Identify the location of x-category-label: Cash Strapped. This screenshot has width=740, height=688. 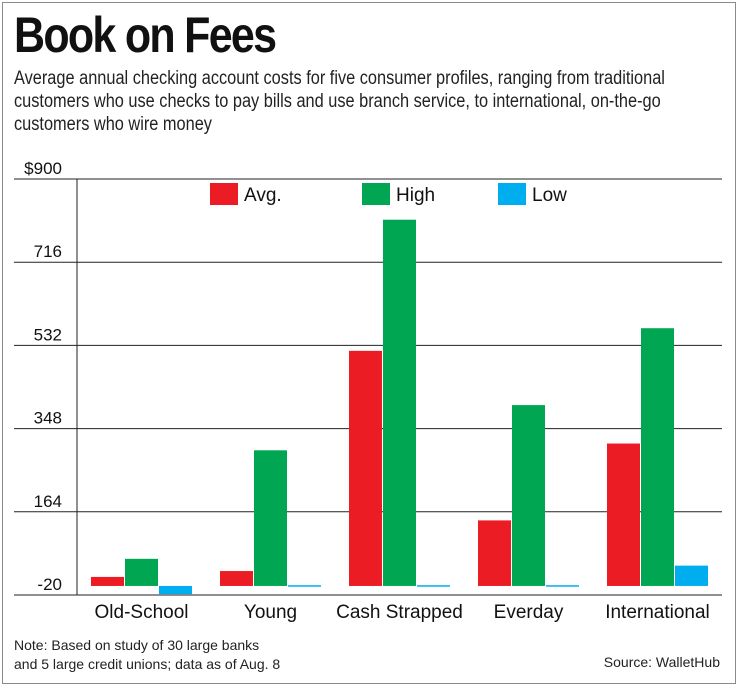
(399, 612).